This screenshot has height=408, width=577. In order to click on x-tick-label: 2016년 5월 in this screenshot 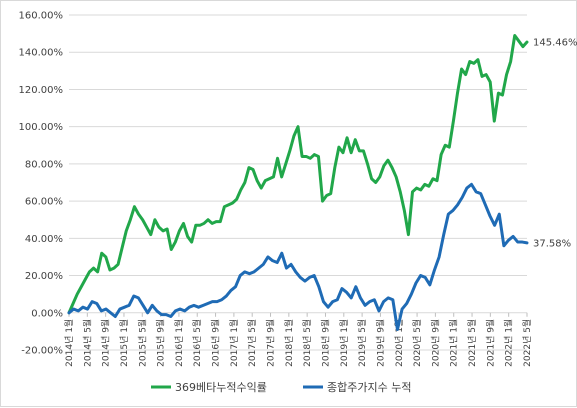, I will do `click(197, 343)`.